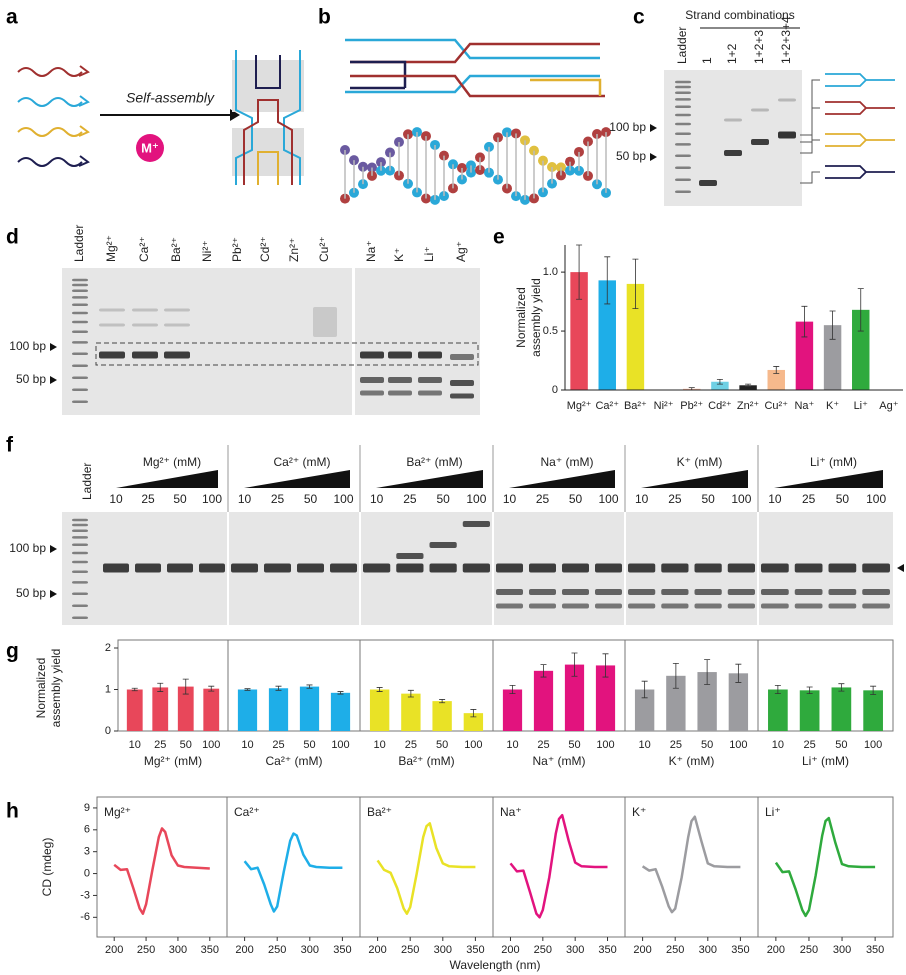  I want to click on panel-letter: c, so click(639, 17).